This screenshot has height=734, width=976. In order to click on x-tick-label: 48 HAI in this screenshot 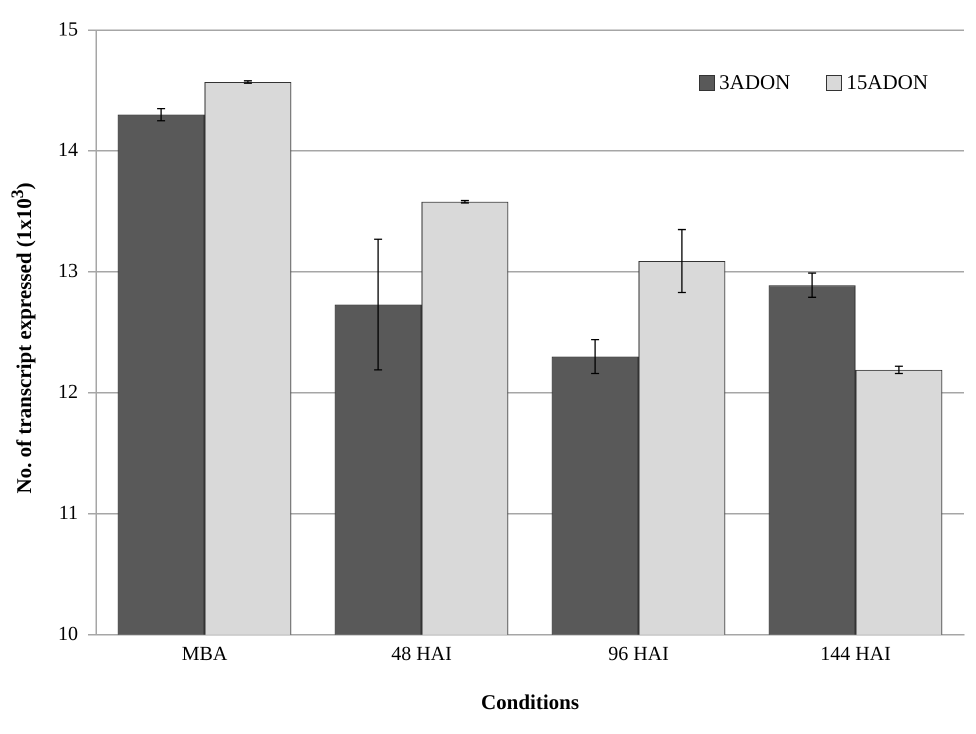, I will do `click(421, 654)`.